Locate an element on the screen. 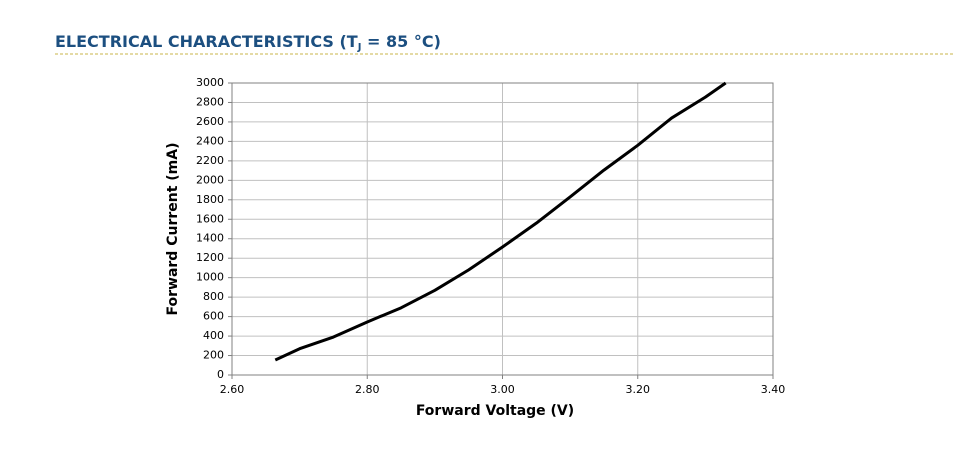  x-tick-label: 2.60 is located at coordinates (232, 389).